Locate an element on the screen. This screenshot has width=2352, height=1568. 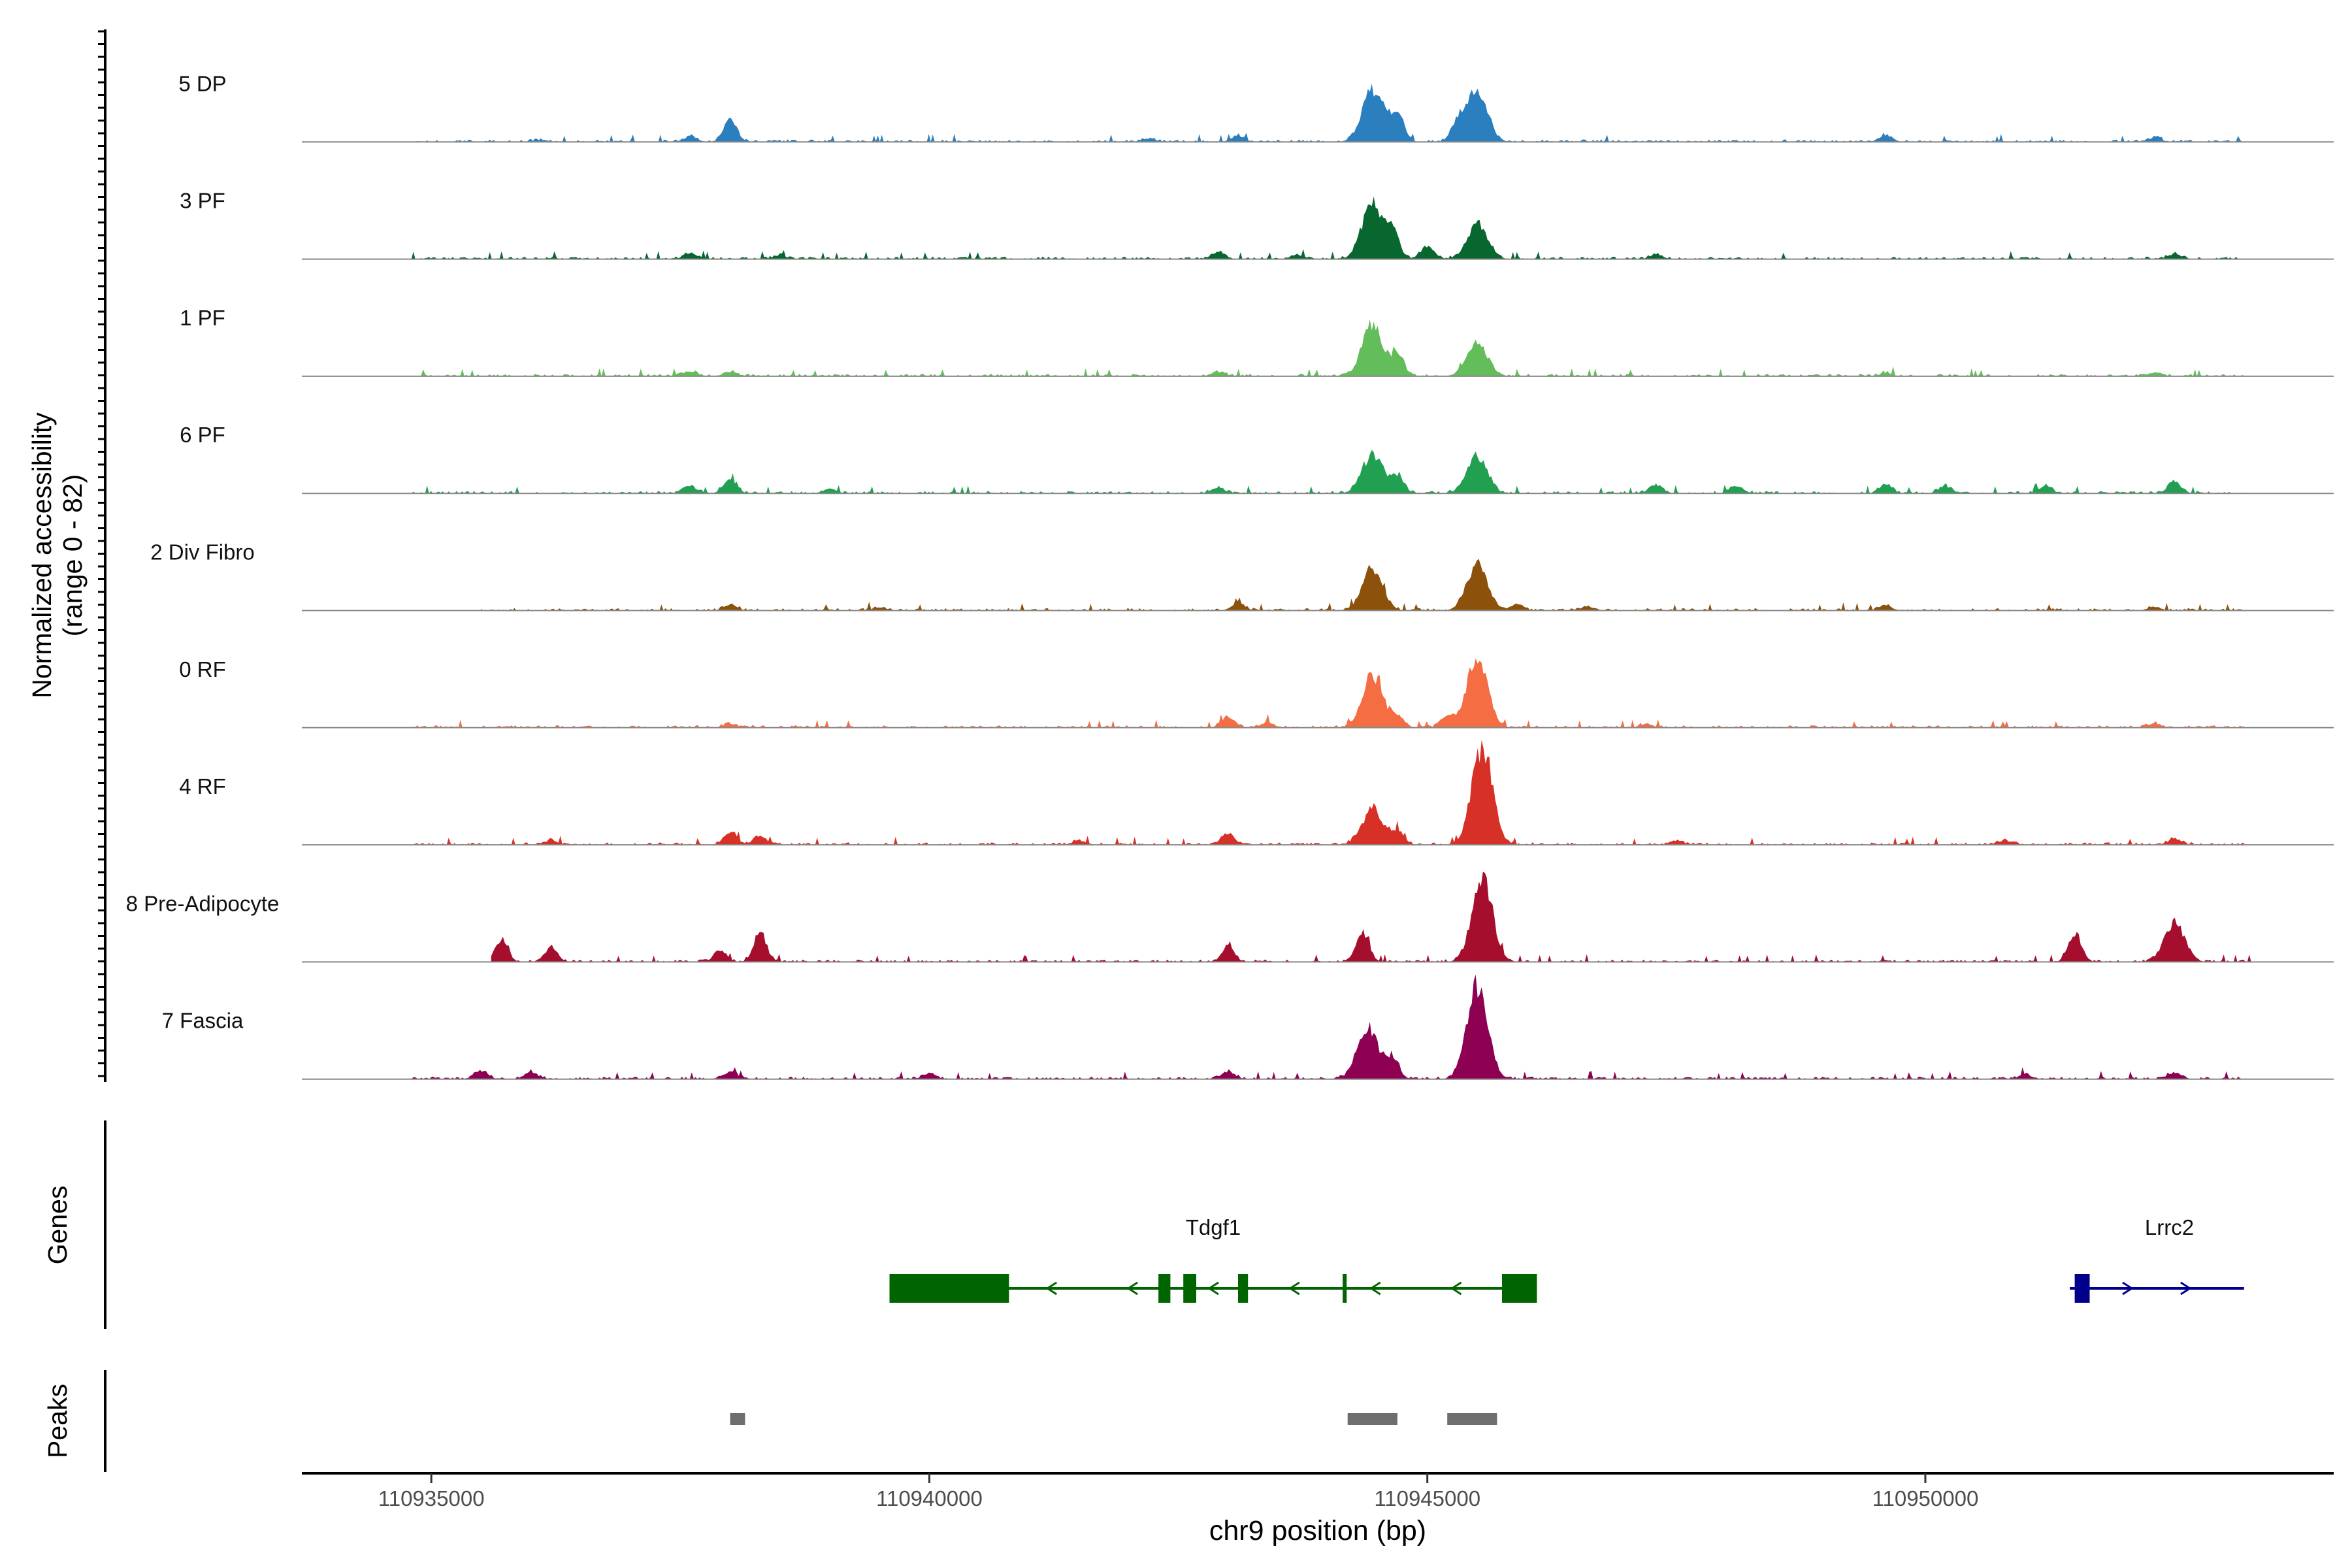
genes-panel-title: Genes is located at coordinates (57, 1225).